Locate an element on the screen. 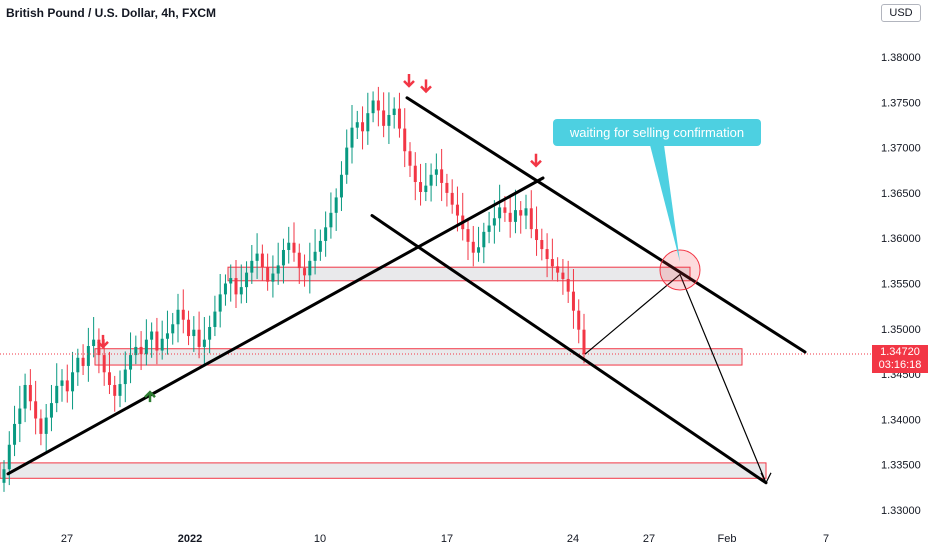 The height and width of the screenshot is (555, 932). price-tag-countdown: 03:16:18 is located at coordinates (900, 365).